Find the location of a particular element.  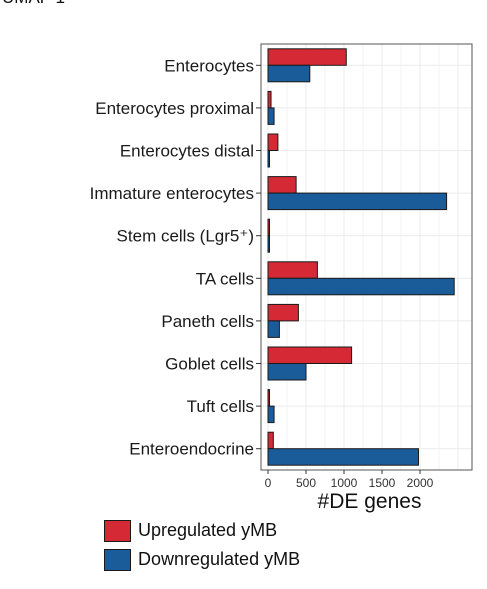

x-tick-label: 1500 is located at coordinates (382, 483).